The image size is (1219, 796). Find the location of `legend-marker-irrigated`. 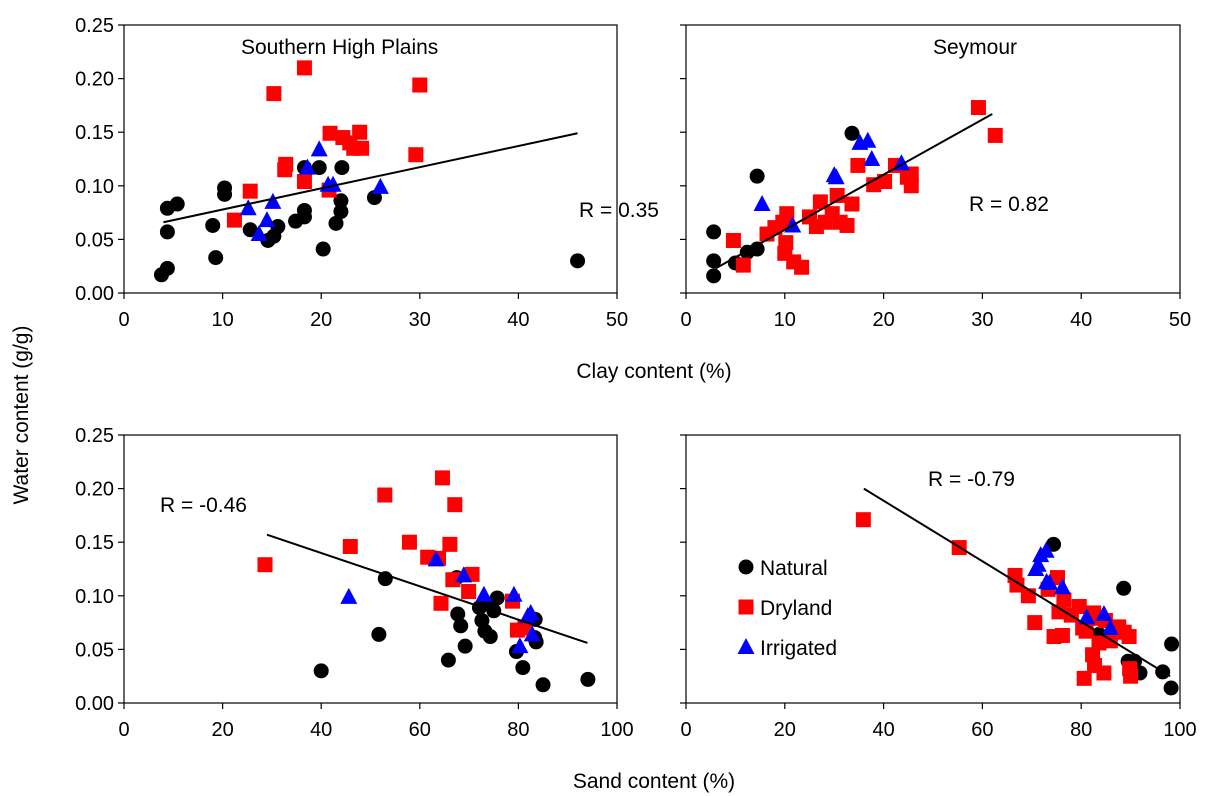

legend-marker-irrigated is located at coordinates (746, 646).